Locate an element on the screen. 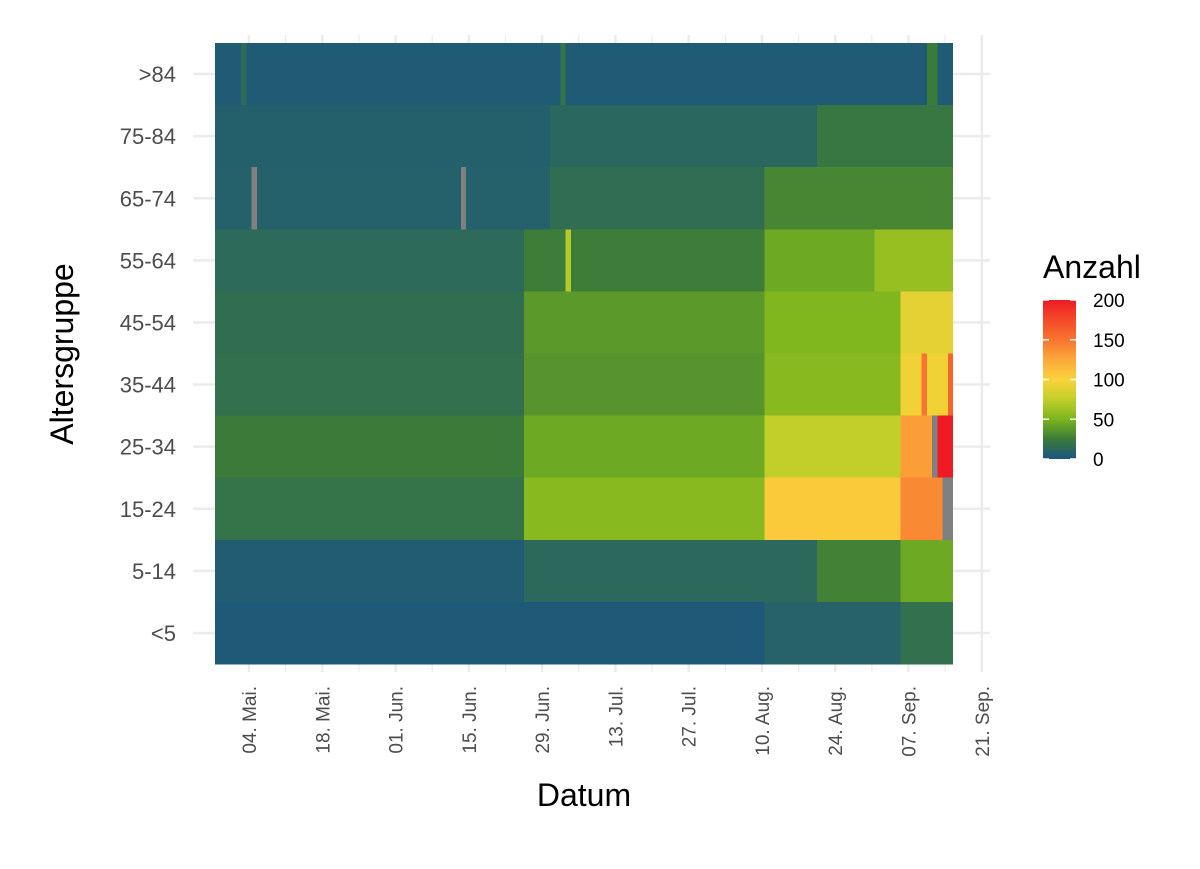 The image size is (1200, 869). legend-ticks: 200 150 100 50 0 is located at coordinates (1084, 381).